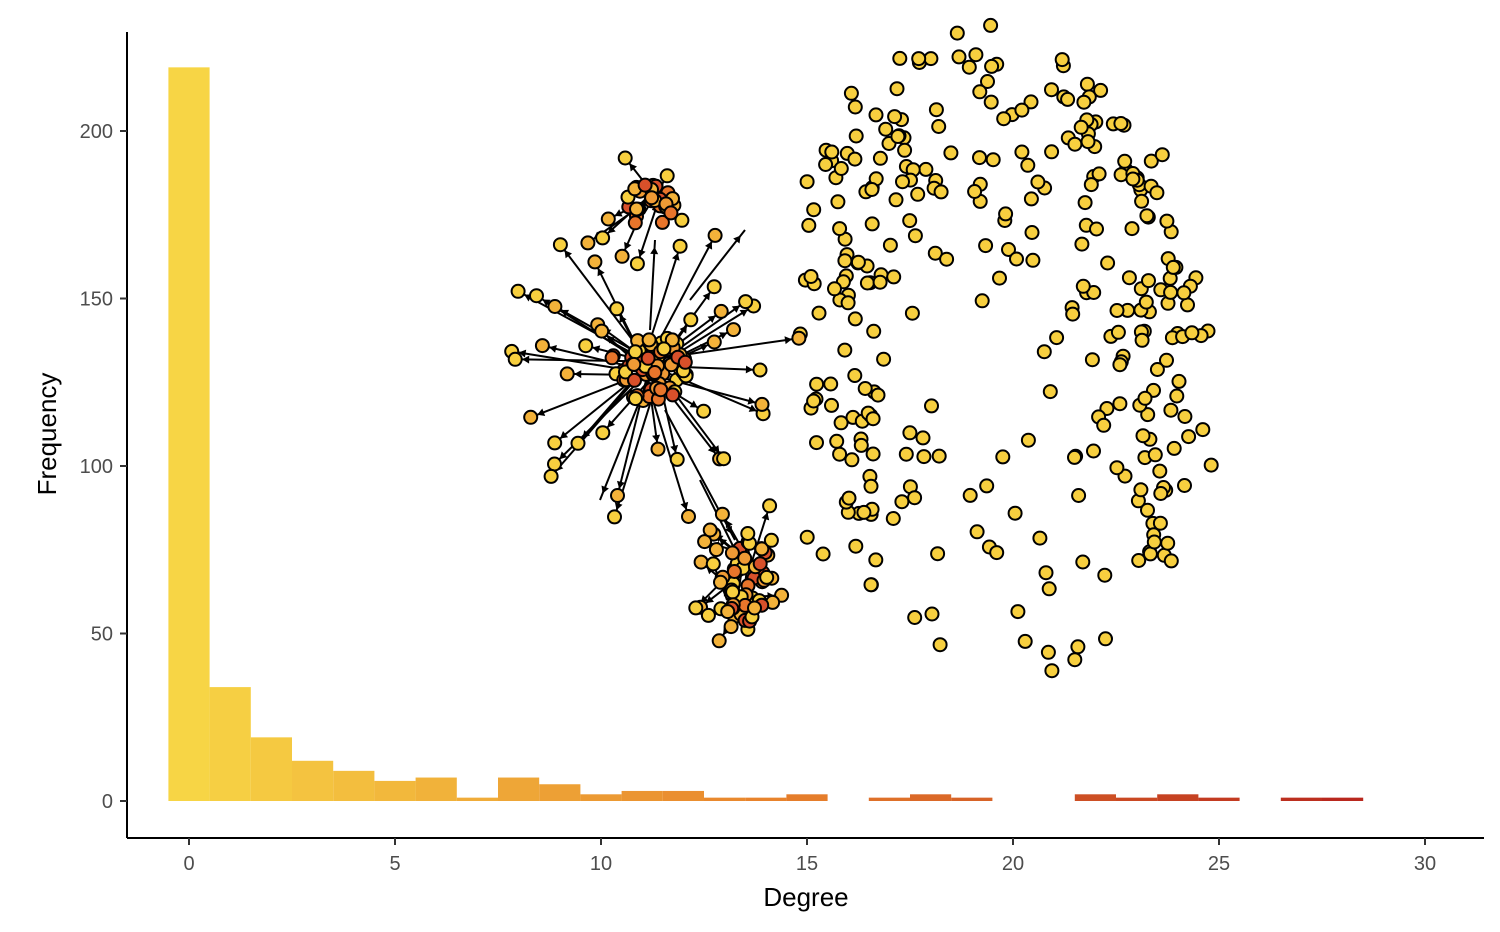  Describe the element at coordinates (47, 434) in the screenshot. I see `y-axis-title: Frequency` at that location.